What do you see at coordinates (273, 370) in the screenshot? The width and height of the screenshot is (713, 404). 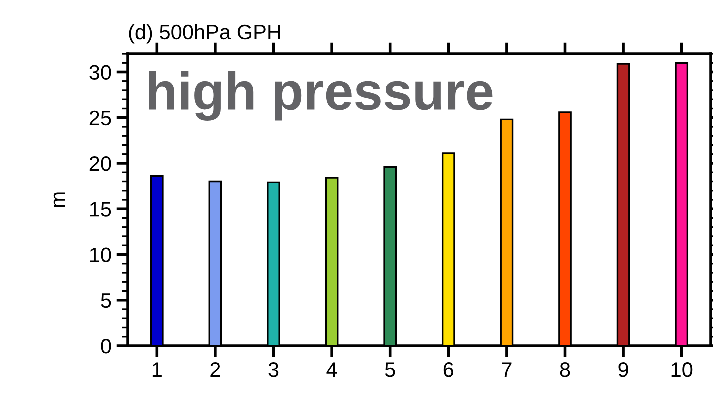 I see `x-tick-label: 3` at bounding box center [273, 370].